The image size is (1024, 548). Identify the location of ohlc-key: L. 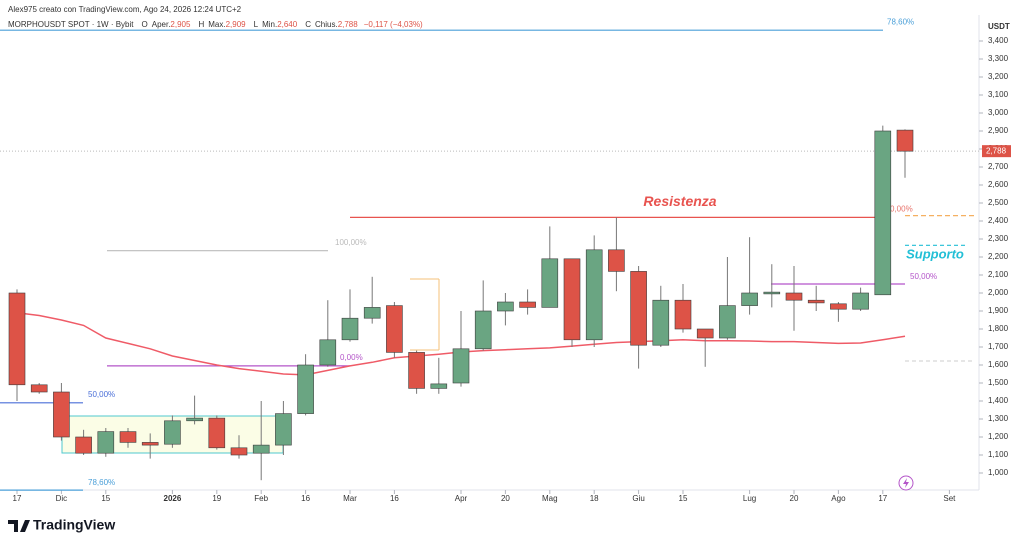
(256, 24).